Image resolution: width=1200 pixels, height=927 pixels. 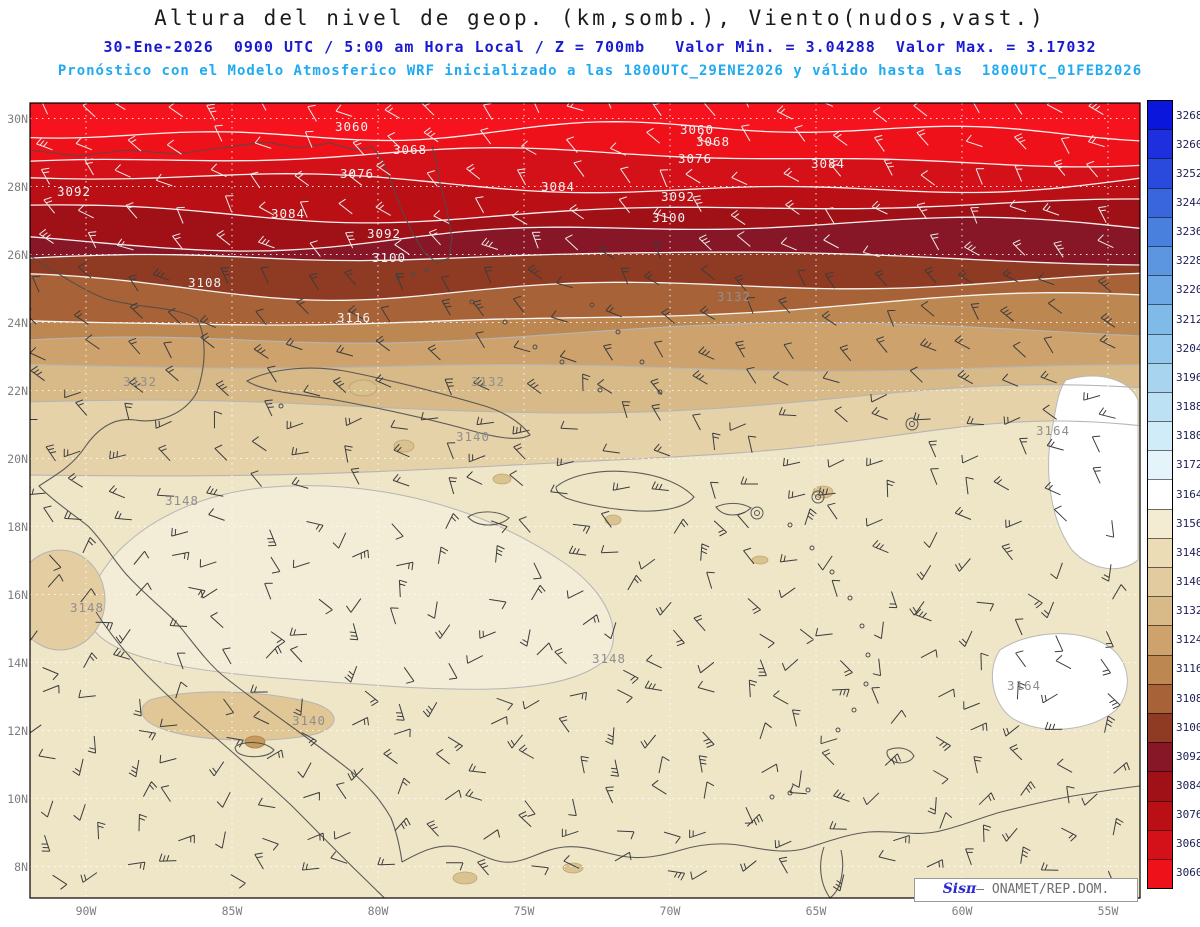 What do you see at coordinates (1188, 611) in the screenshot?
I see `colorbar-label: 3132` at bounding box center [1188, 611].